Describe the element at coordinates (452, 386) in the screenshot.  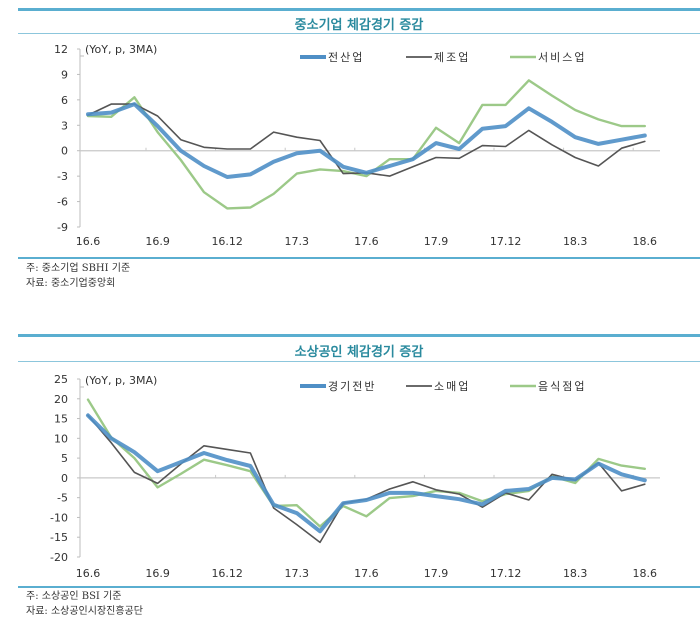
I see `legend-label: 소매업` at that location.